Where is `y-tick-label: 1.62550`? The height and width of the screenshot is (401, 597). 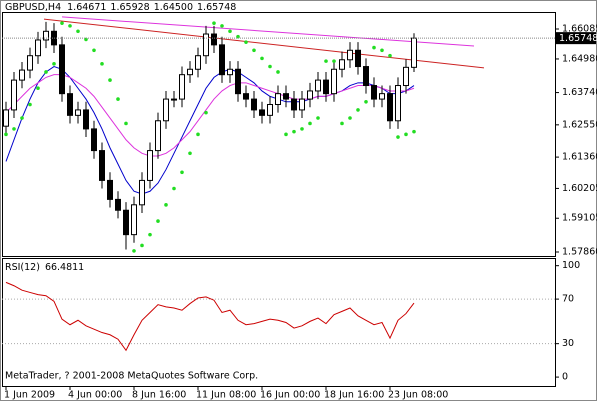
y-tick-label: 1.62550 is located at coordinates (579, 124).